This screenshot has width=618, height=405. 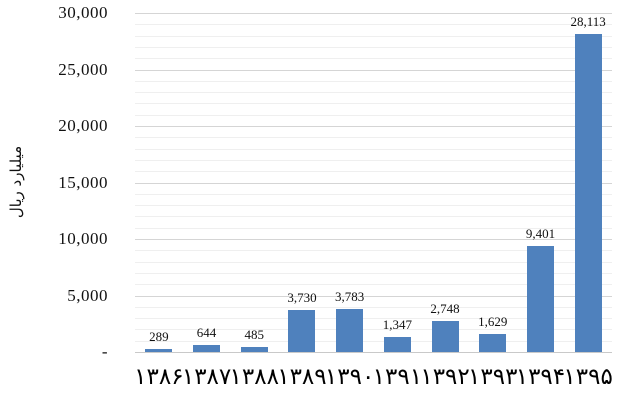 What do you see at coordinates (540, 233) in the screenshot?
I see `bar-value-label: 9,401` at bounding box center [540, 233].